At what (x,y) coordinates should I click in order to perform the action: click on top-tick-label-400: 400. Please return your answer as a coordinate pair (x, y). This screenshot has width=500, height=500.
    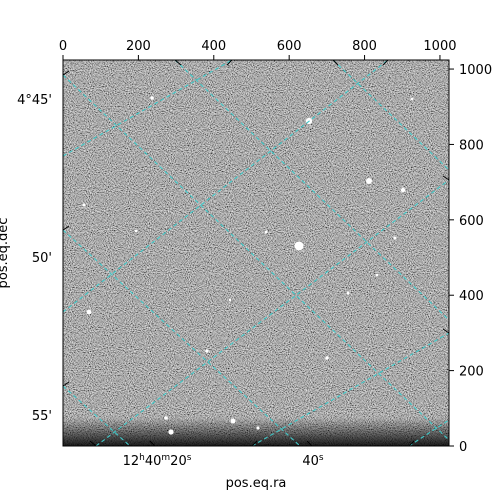
    Looking at the image, I should click on (213, 46).